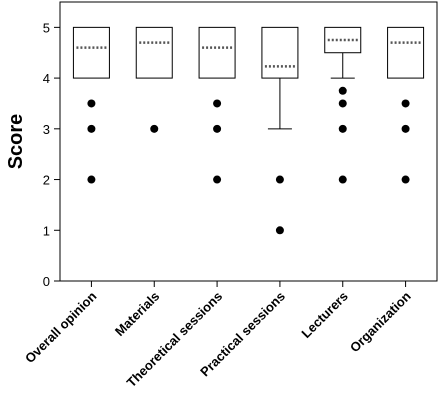  I want to click on y-axis-title: Score, so click(16, 142).